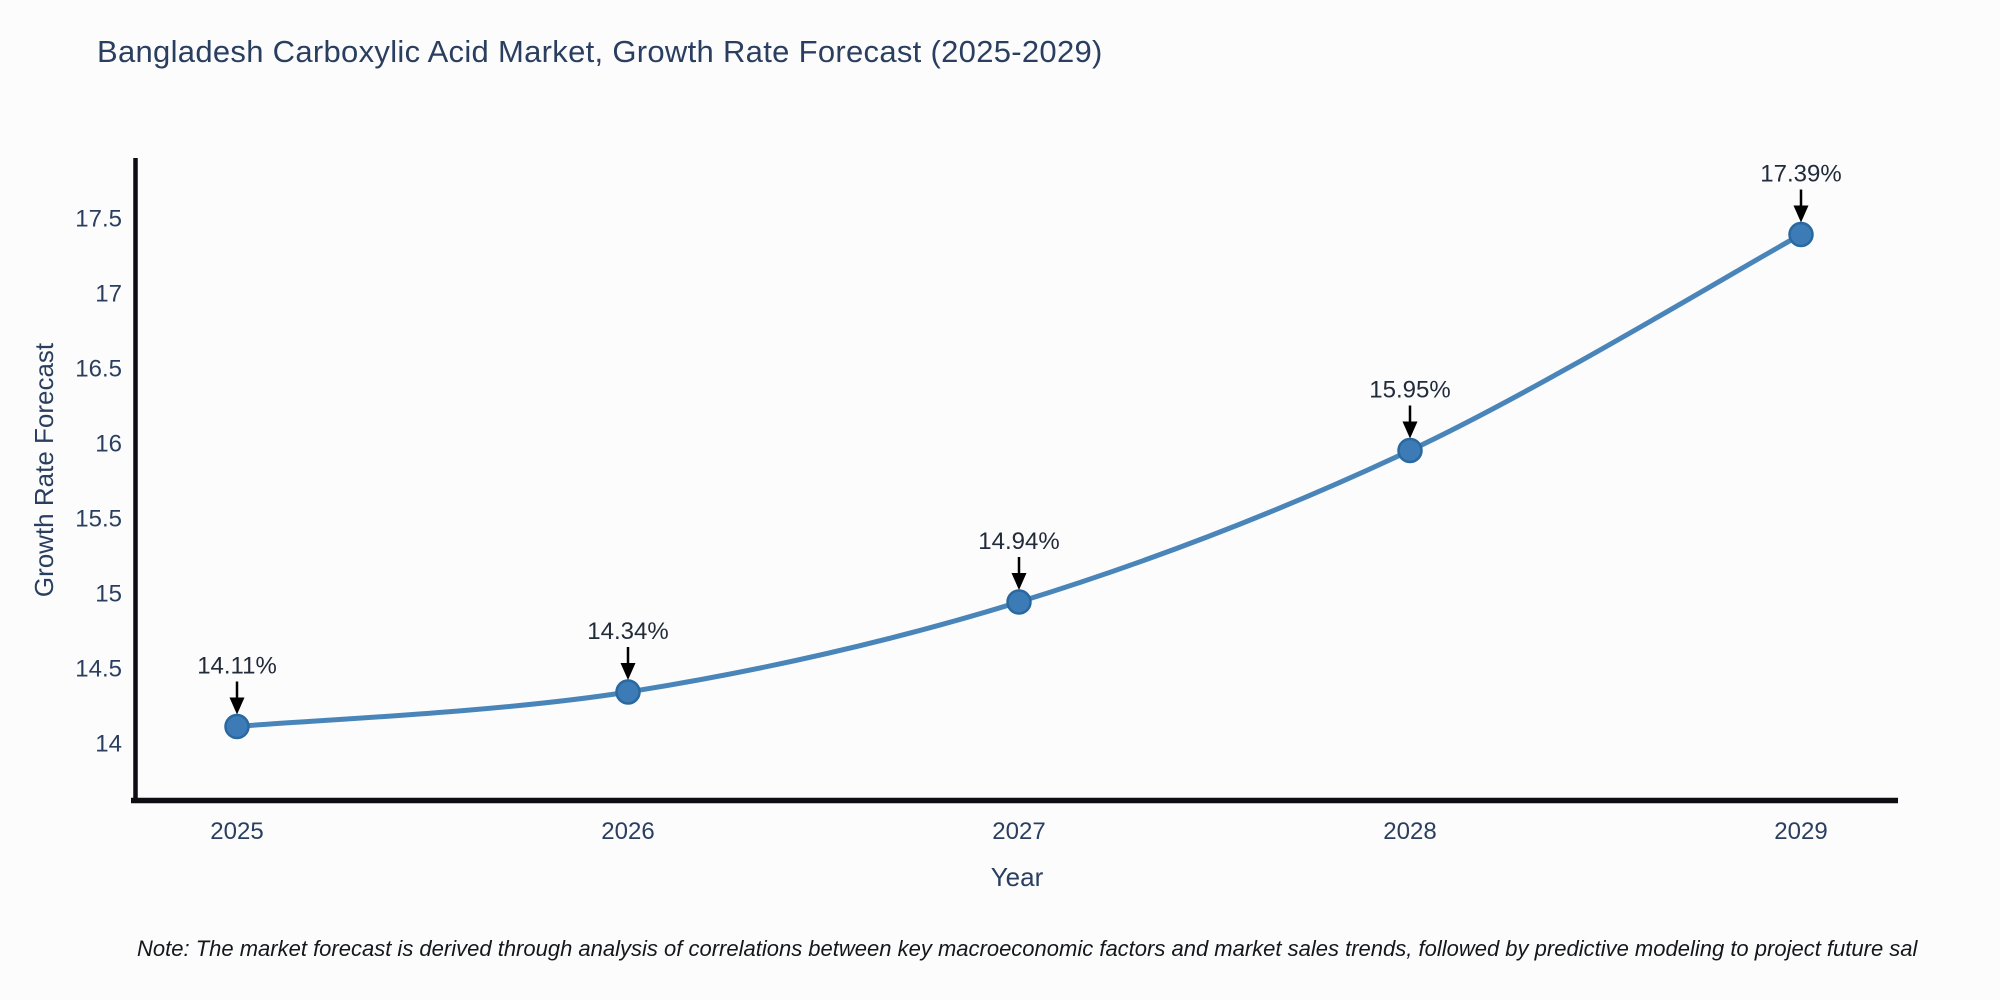 This screenshot has height=1000, width=2000. I want to click on point-annotation: 17.39%, so click(1800, 174).